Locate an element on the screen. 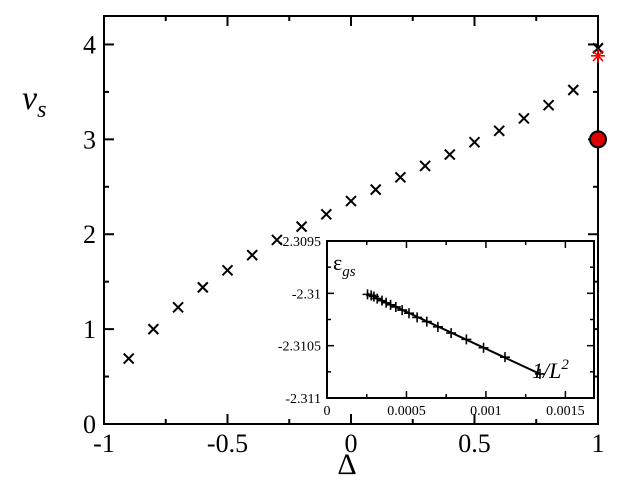 The width and height of the screenshot is (623, 481). y-tick-label: 4 is located at coordinates (89, 44).